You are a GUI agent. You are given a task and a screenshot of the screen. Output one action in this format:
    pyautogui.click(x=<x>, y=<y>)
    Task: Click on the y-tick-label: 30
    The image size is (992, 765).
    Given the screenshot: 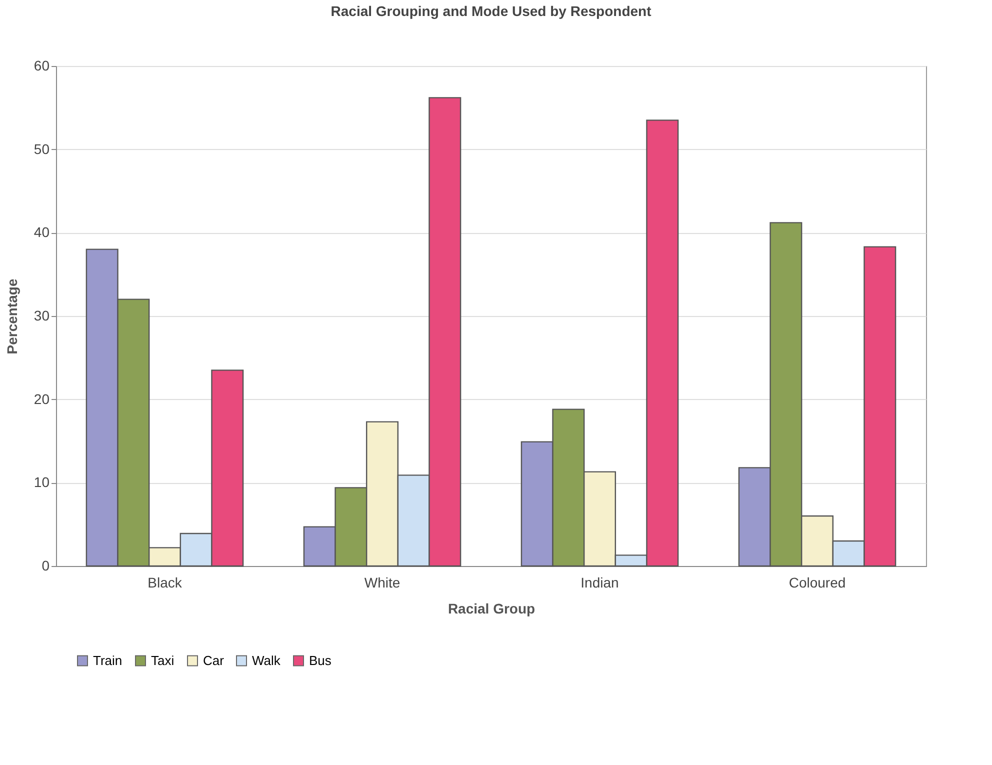 What is the action you would take?
    pyautogui.click(x=42, y=316)
    